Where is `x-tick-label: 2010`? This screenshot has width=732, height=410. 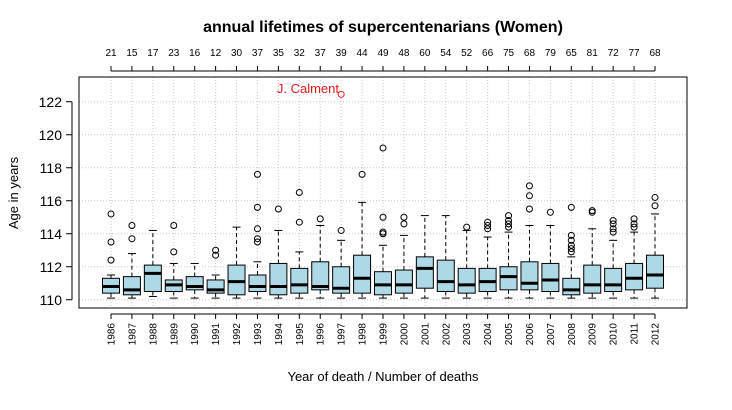
x-tick-label: 2010 is located at coordinates (614, 334).